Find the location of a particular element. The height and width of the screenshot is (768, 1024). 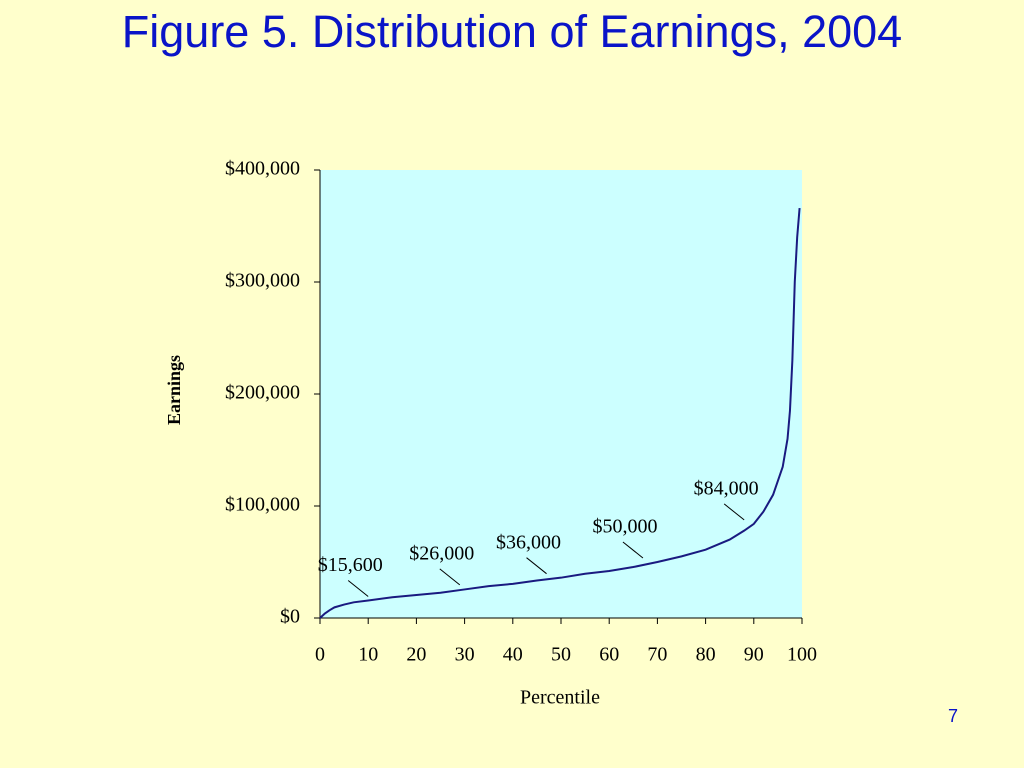

annotation-label: $36,000 is located at coordinates (528, 542).